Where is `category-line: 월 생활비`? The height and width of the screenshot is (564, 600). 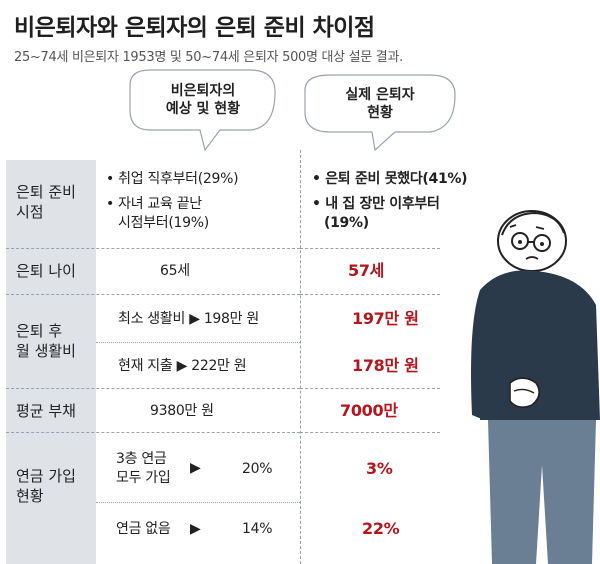 category-line: 월 생활비 is located at coordinates (46, 351).